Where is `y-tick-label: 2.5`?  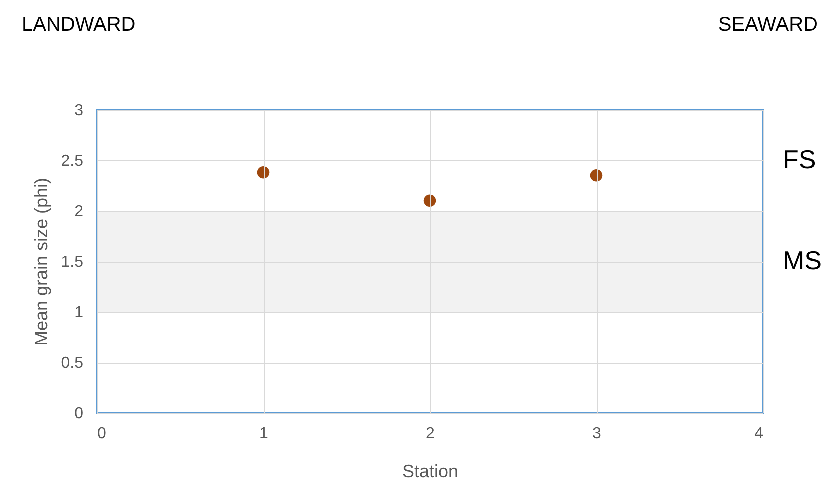
y-tick-label: 2.5 is located at coordinates (72, 161).